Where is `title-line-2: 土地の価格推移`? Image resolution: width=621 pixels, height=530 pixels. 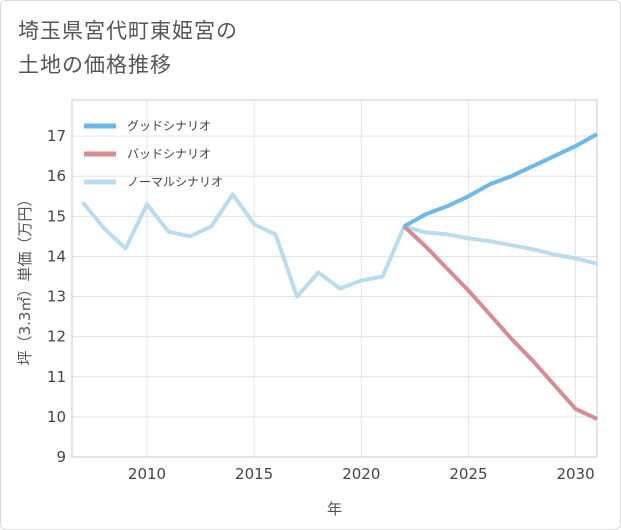 title-line-2: 土地の価格推移 is located at coordinates (95, 65).